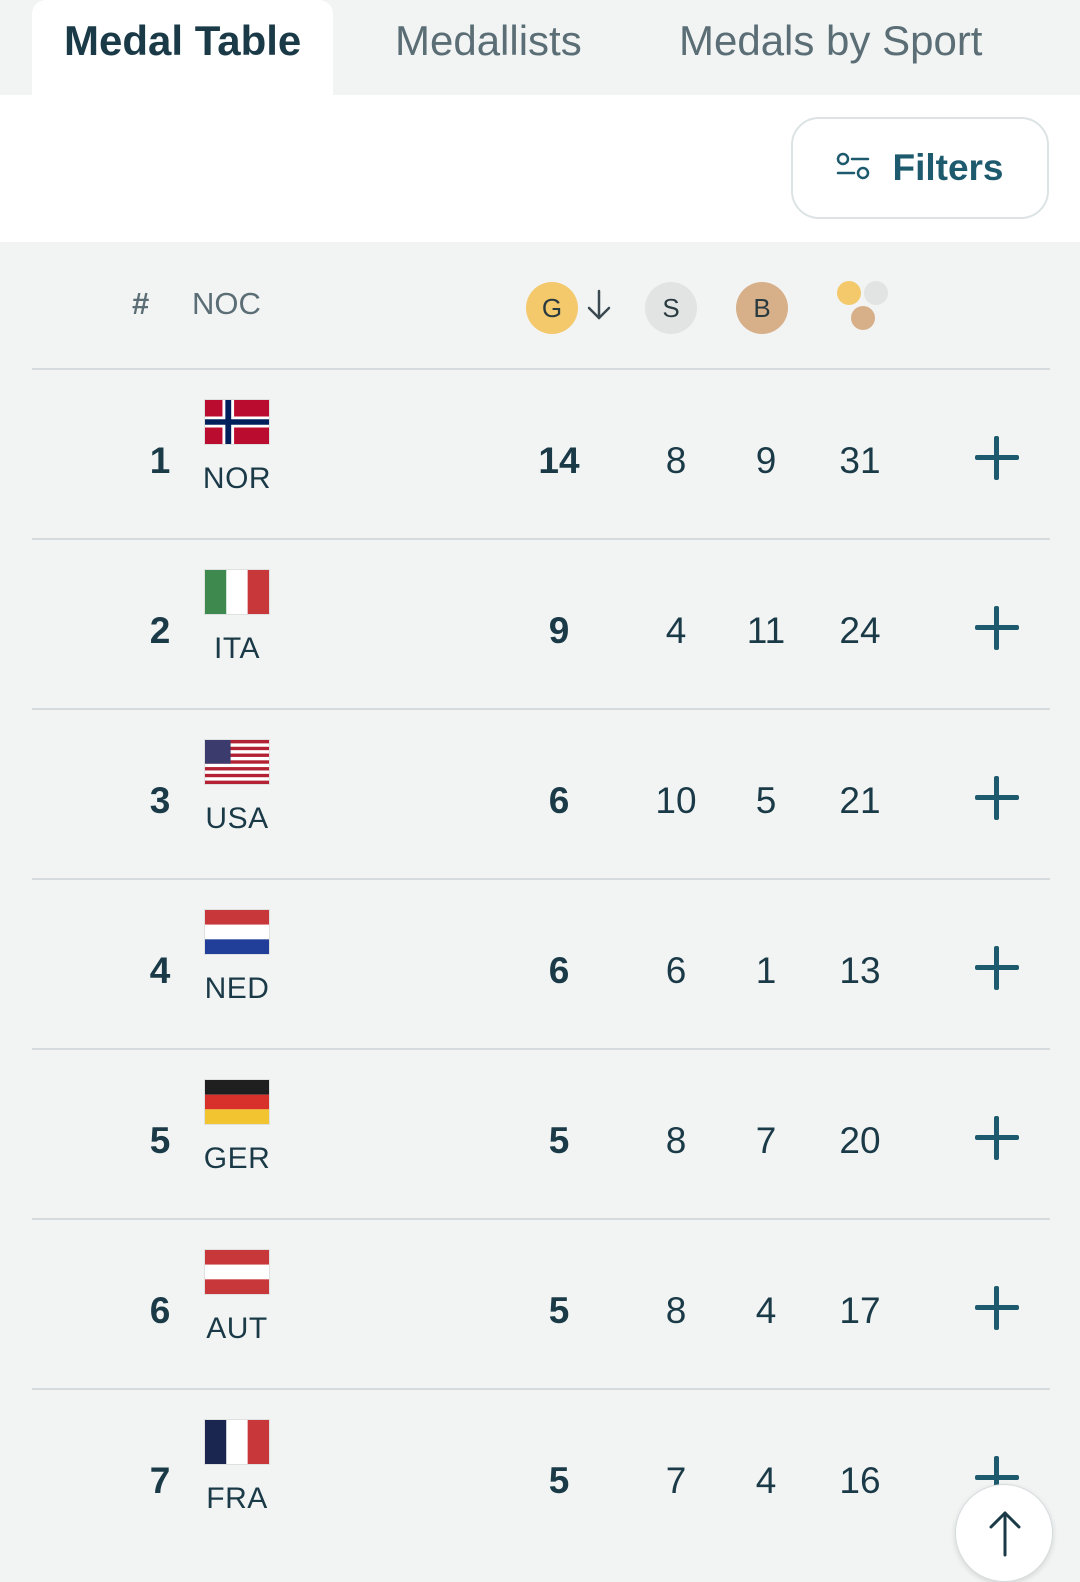  I want to click on tab-bar: Medal Table Medallists Medals by Sport, so click(540, 47).